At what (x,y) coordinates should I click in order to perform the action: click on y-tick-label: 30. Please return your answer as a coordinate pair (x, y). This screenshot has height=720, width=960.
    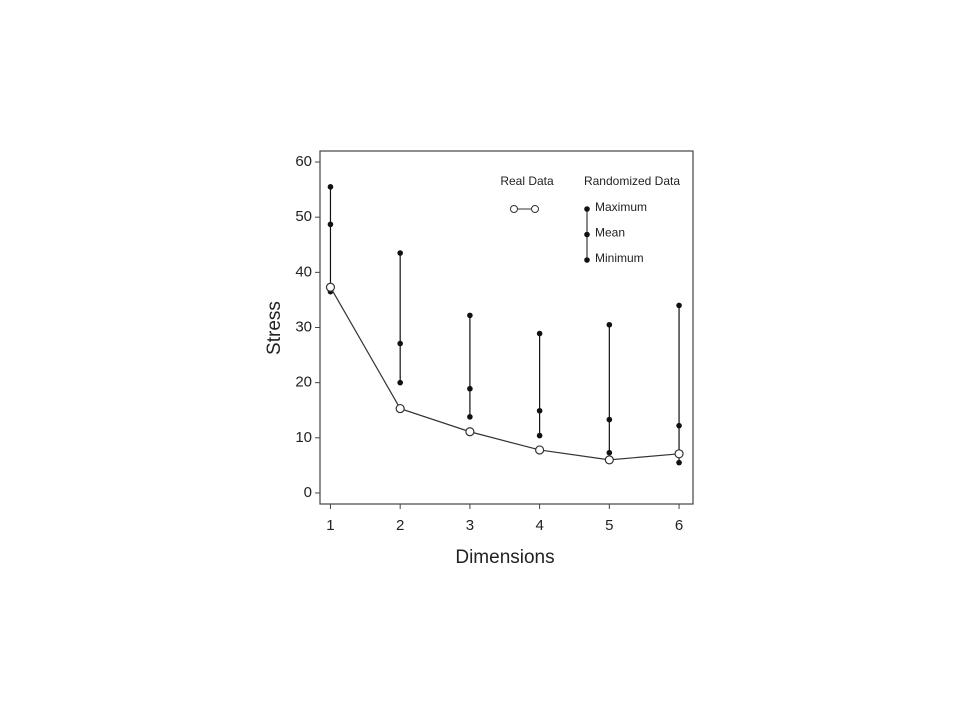
    Looking at the image, I should click on (303, 326).